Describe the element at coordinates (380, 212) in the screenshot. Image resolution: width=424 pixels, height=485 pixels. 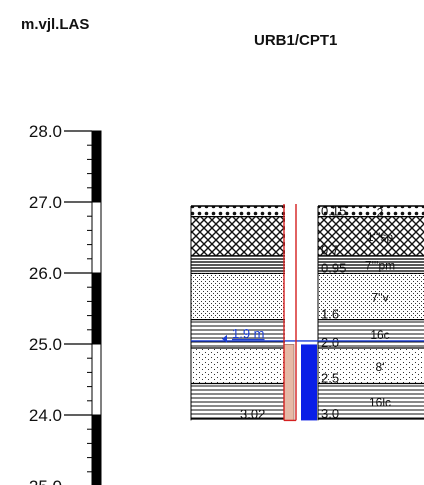
I see `layer-code-label: 2` at that location.